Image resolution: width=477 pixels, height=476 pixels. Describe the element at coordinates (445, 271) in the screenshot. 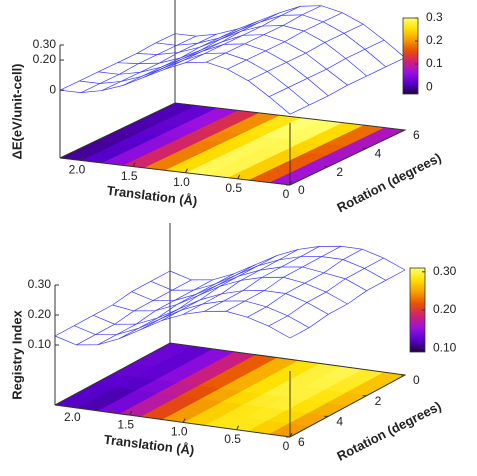

I see `colorbar-tick-label: 0.30` at that location.